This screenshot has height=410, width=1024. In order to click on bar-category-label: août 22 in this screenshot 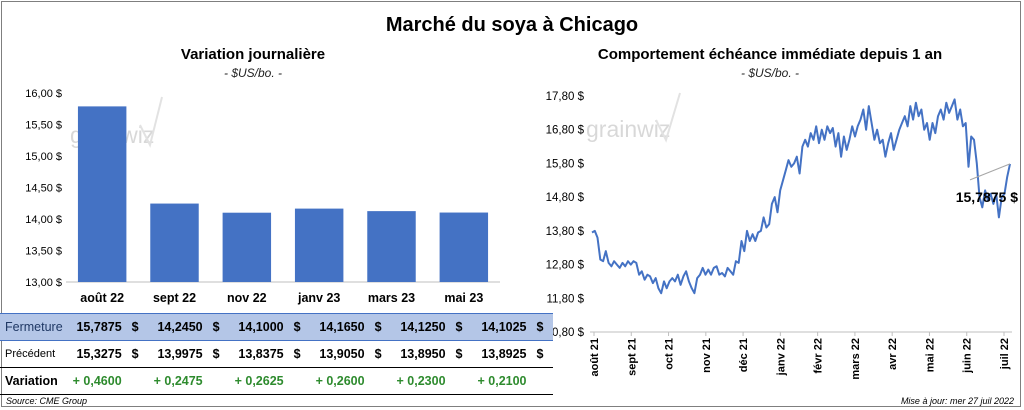, I will do `click(102, 298)`.